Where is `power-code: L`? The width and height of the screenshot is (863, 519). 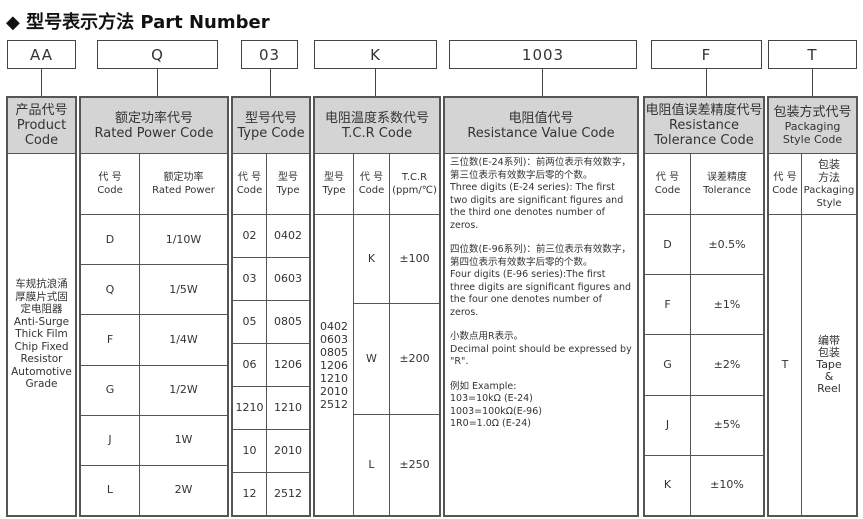
power-code: L is located at coordinates (110, 490).